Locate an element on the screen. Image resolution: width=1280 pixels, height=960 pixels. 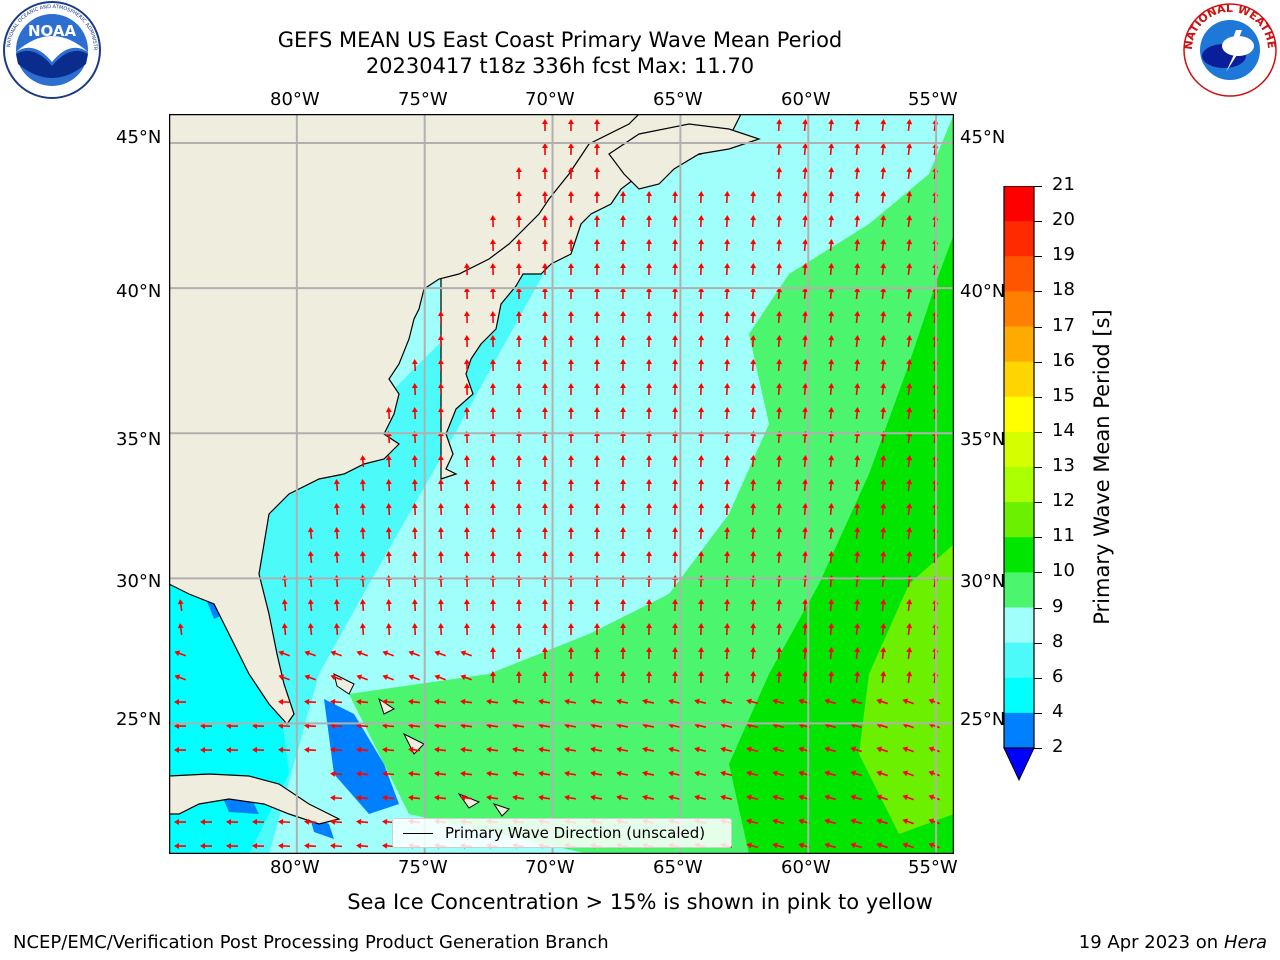
lat-tick-right-35: 35°N is located at coordinates (983, 439).